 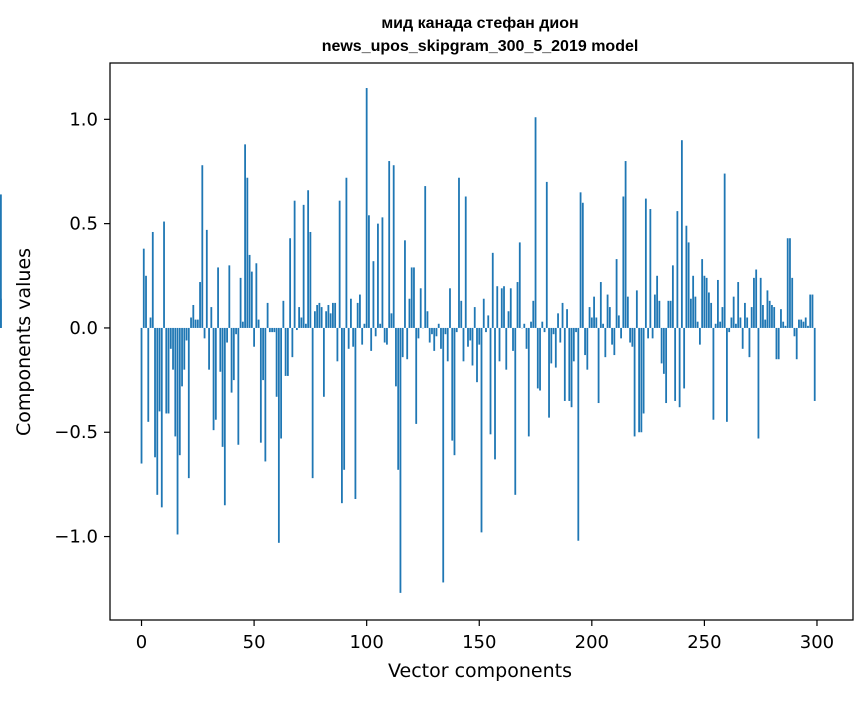 What do you see at coordinates (1, 313) in the screenshot?
I see `bar-undefined` at bounding box center [1, 313].